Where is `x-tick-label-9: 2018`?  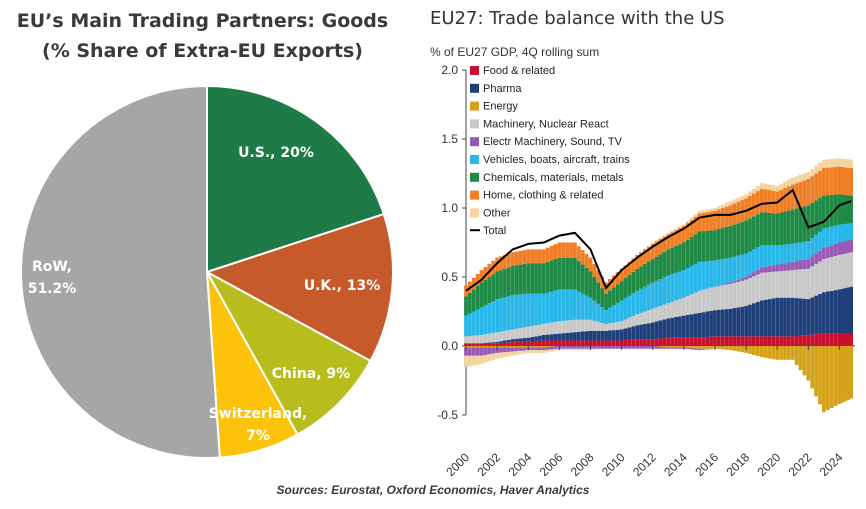 x-tick-label-9: 2018 is located at coordinates (737, 464).